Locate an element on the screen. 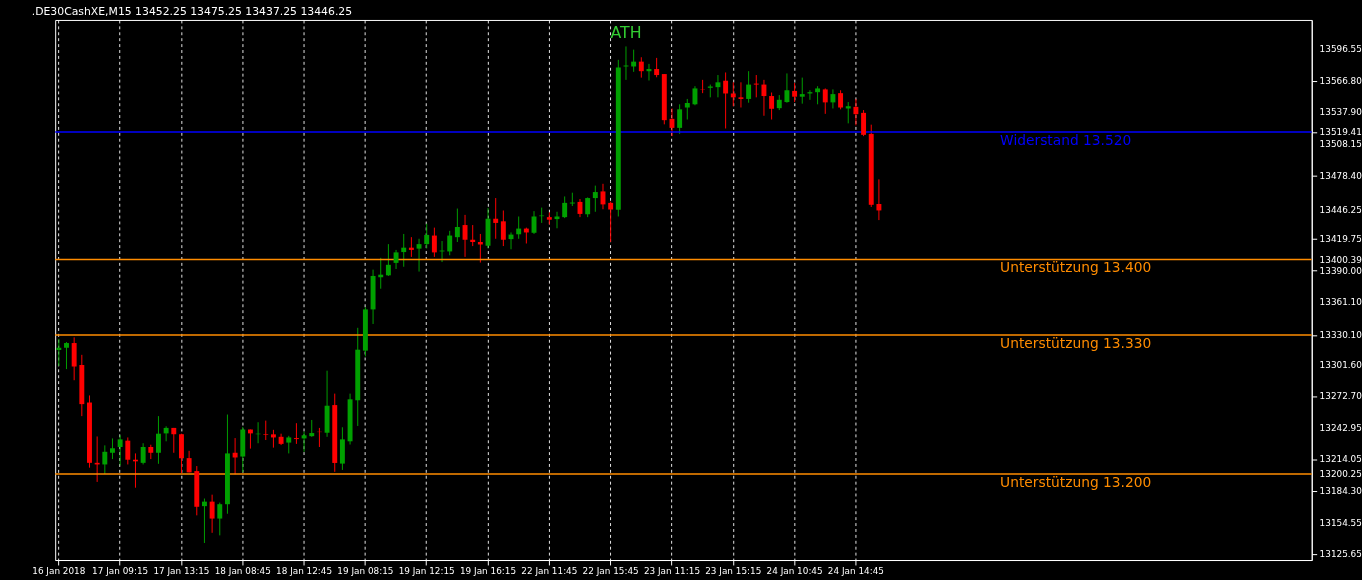 This screenshot has height=585, width=1362. y-tick-label: 13301.60 is located at coordinates (1340, 365).